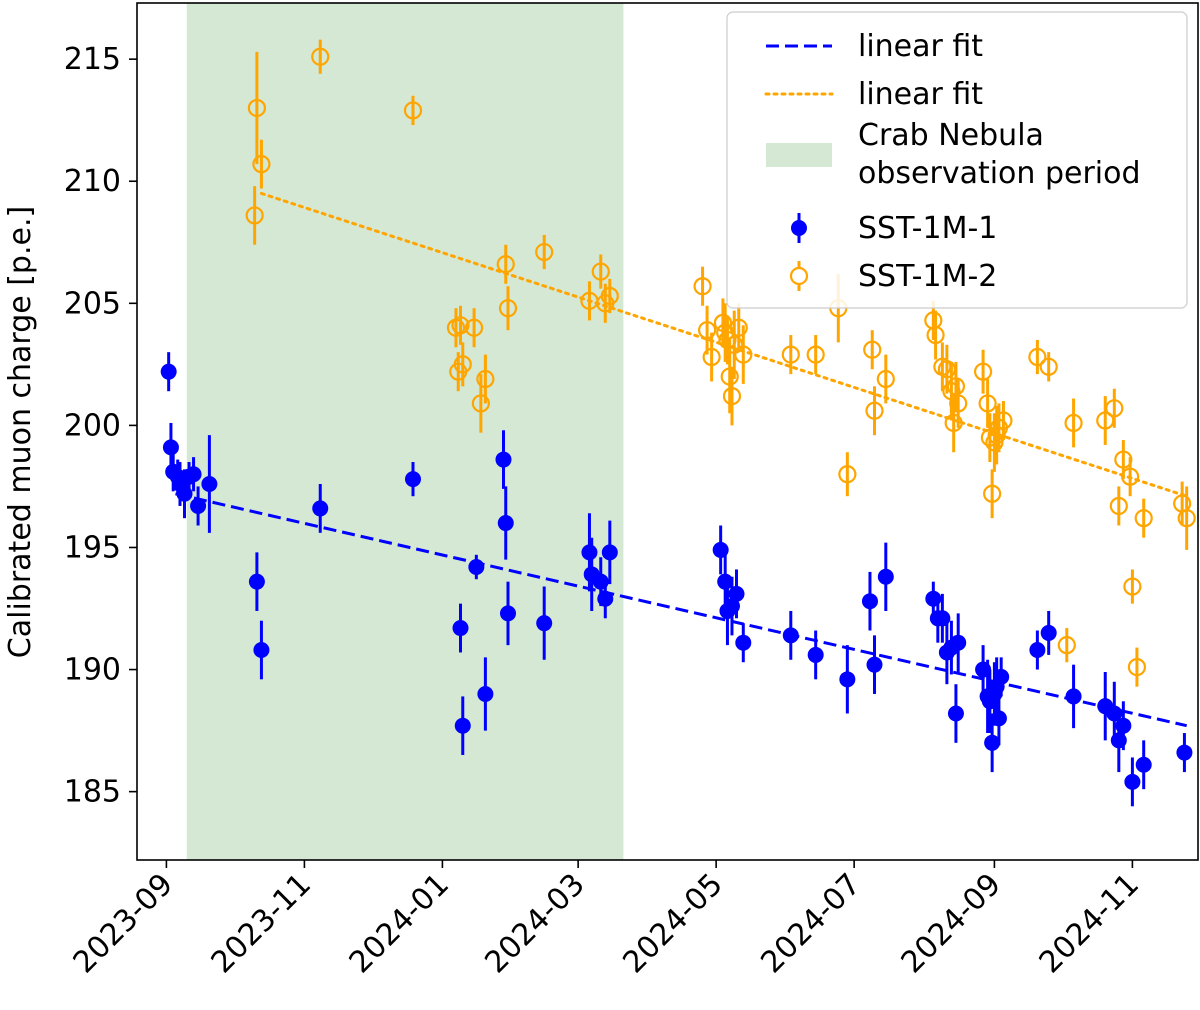  I want to click on y-tick-label: 215, so click(92, 59).